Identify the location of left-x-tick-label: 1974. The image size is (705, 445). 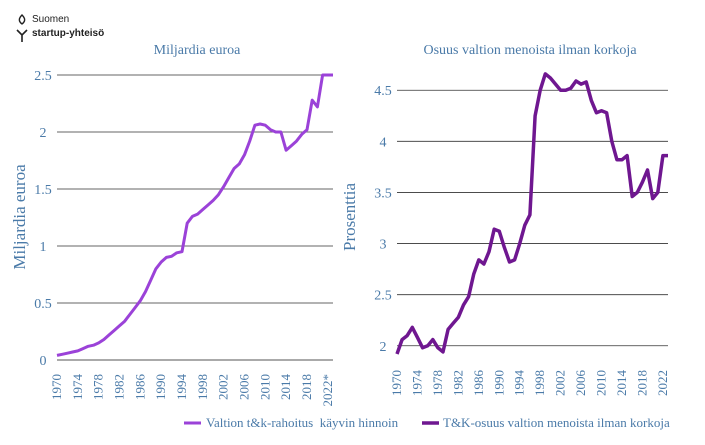
(77, 387).